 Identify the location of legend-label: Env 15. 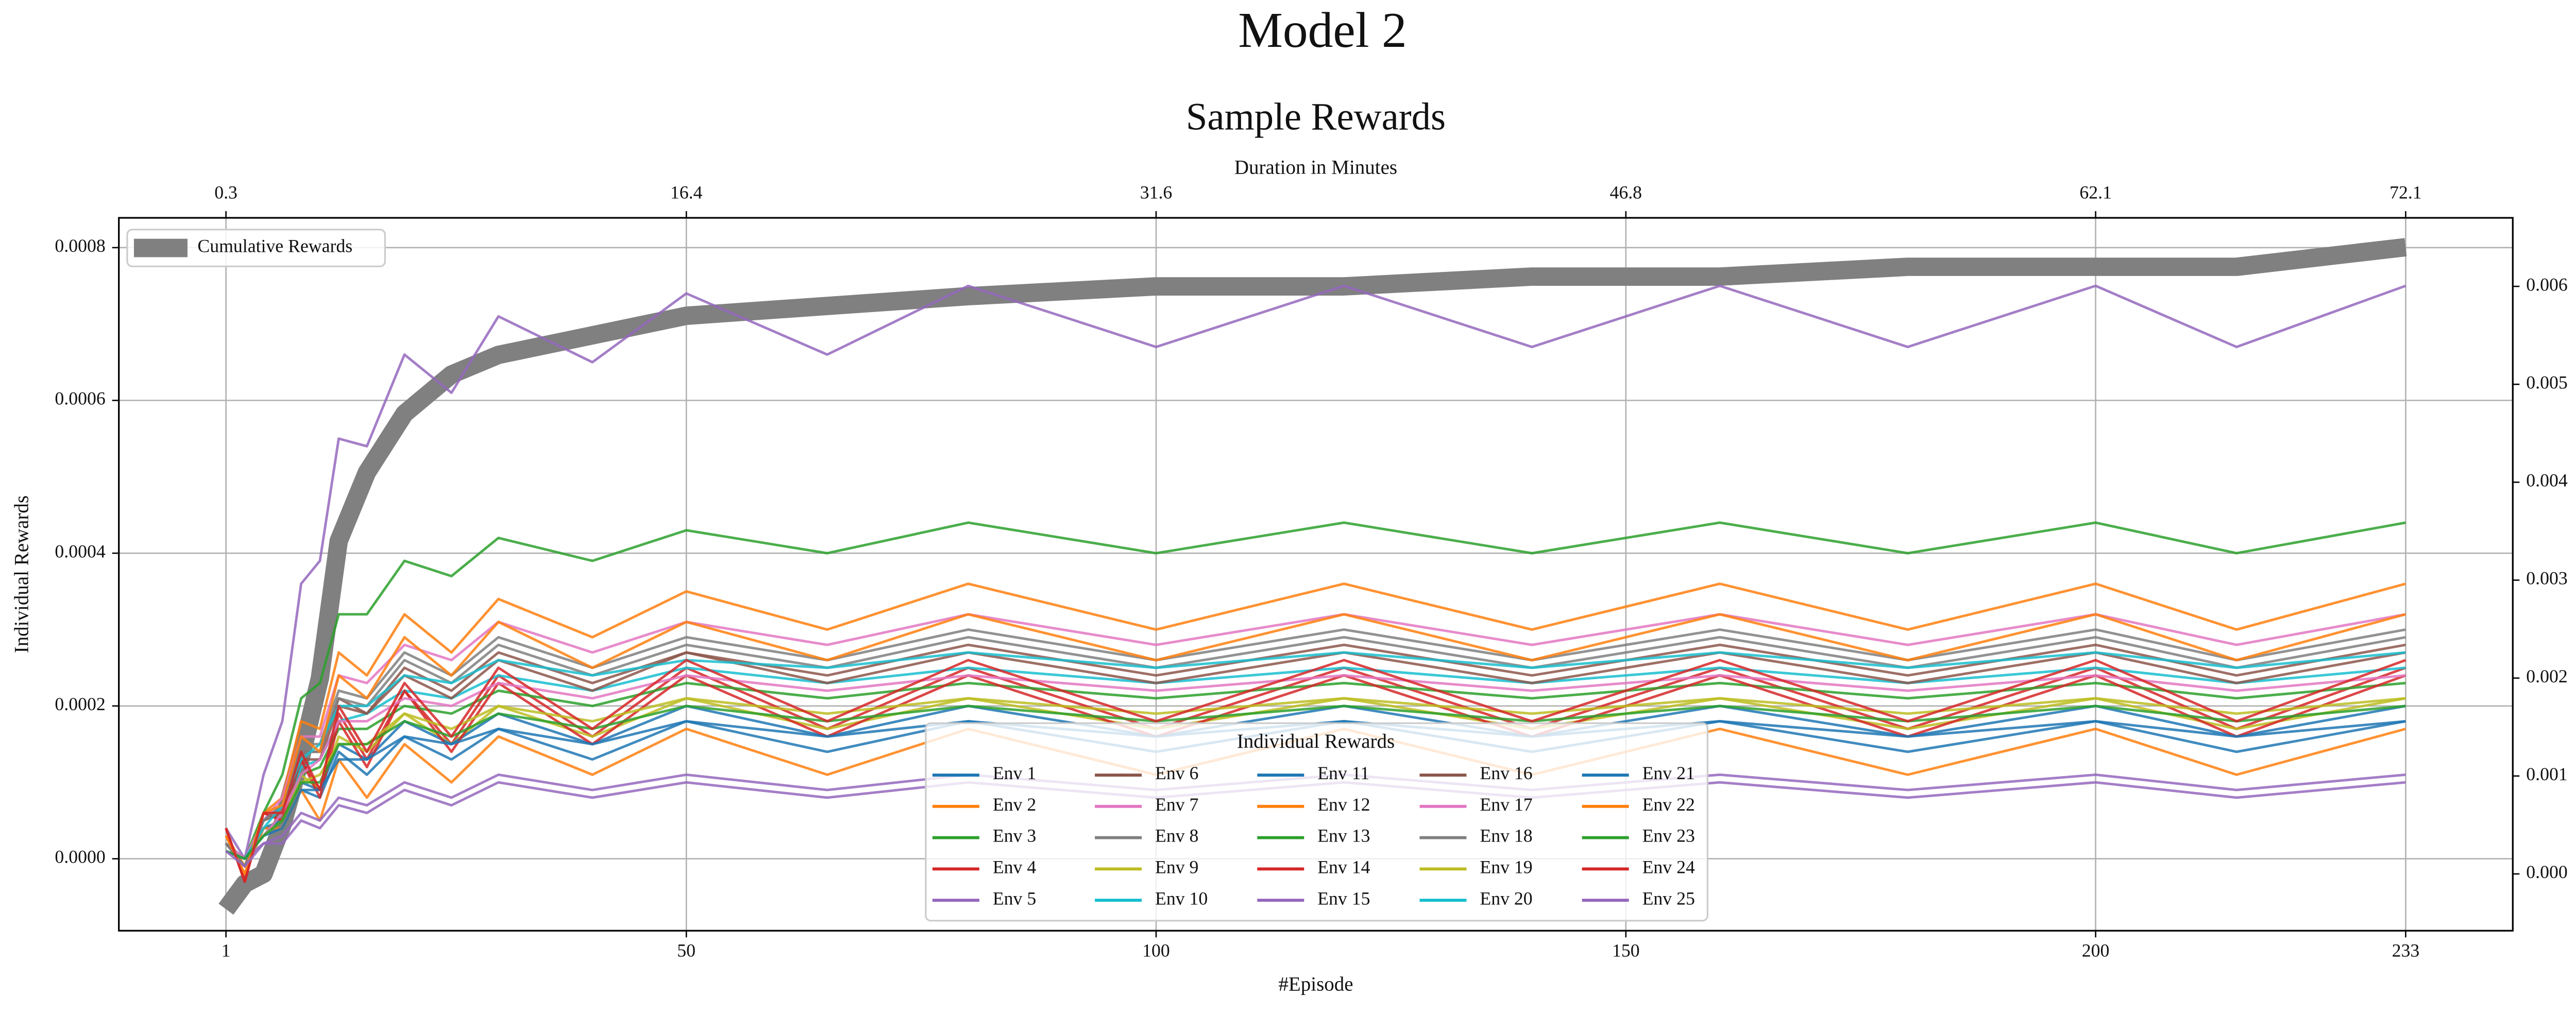
(1343, 898).